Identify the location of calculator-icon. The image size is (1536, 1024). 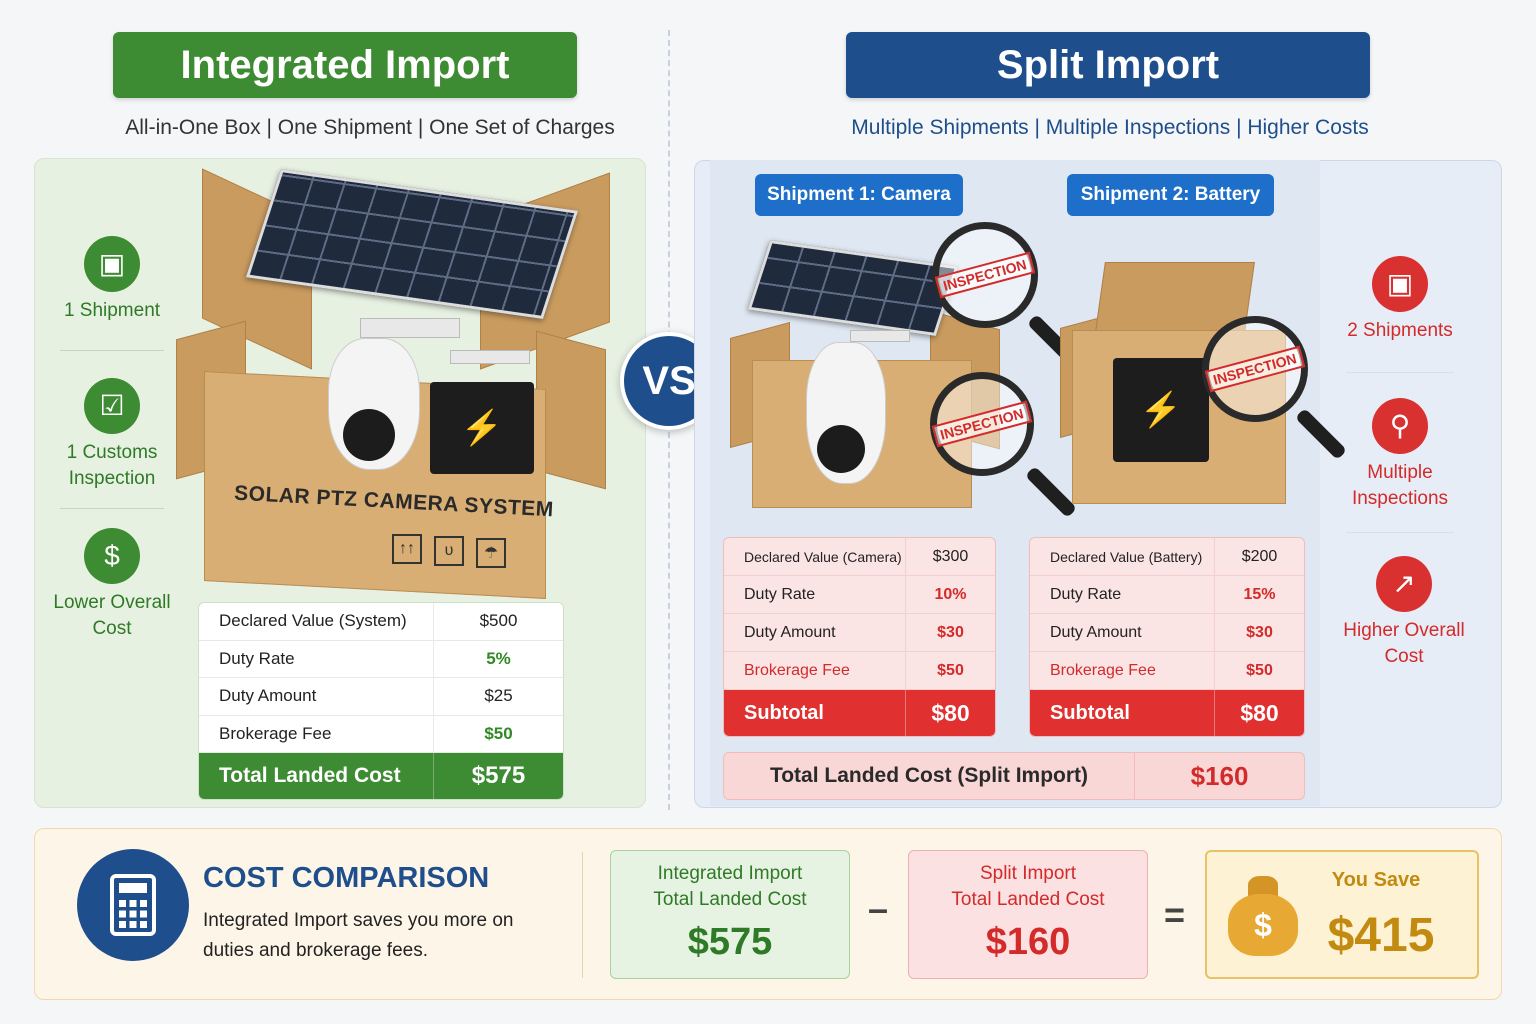
(133, 905).